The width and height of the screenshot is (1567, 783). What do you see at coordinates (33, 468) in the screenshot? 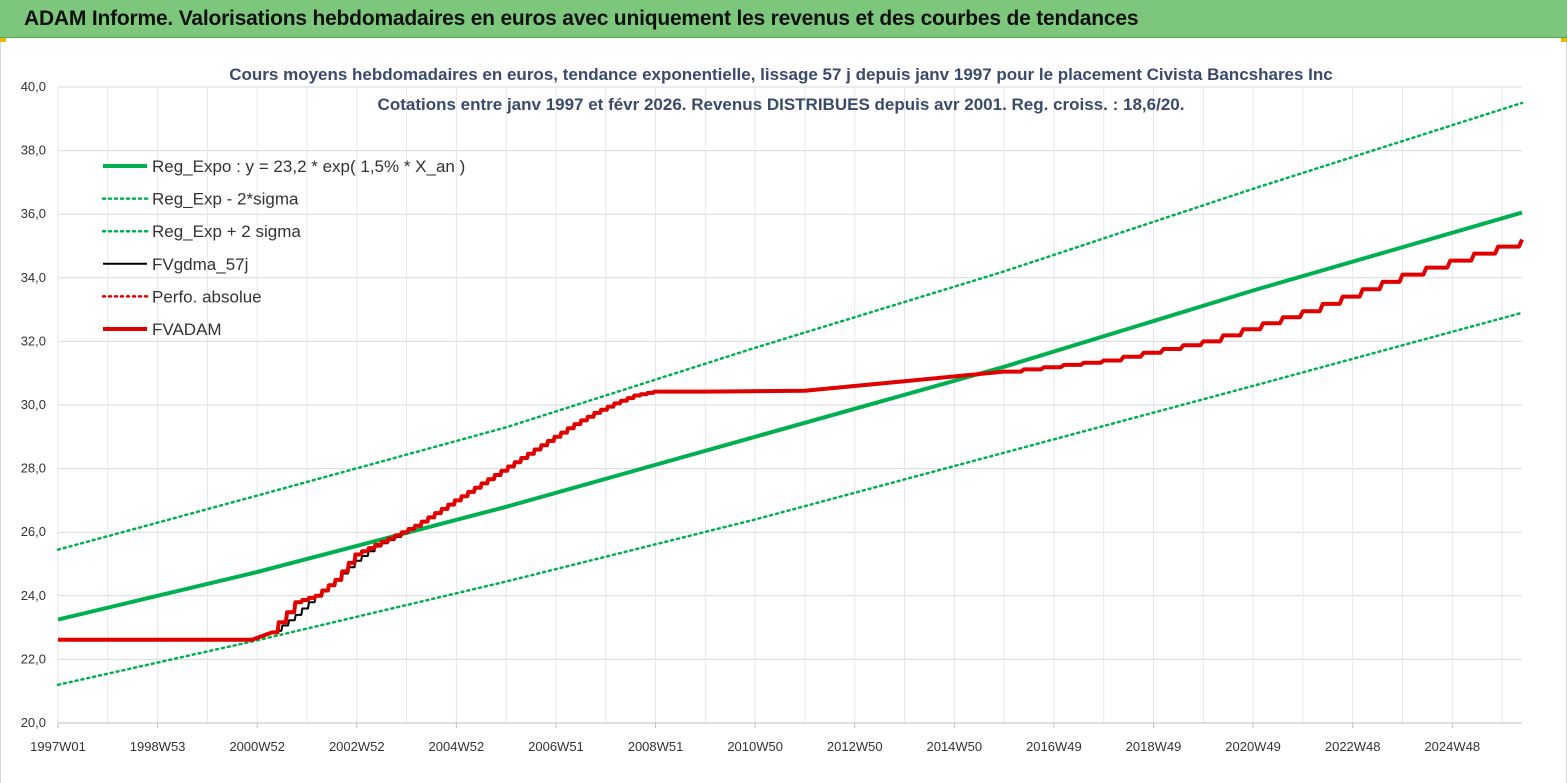
I see `y-tick-label: 28,0` at bounding box center [33, 468].